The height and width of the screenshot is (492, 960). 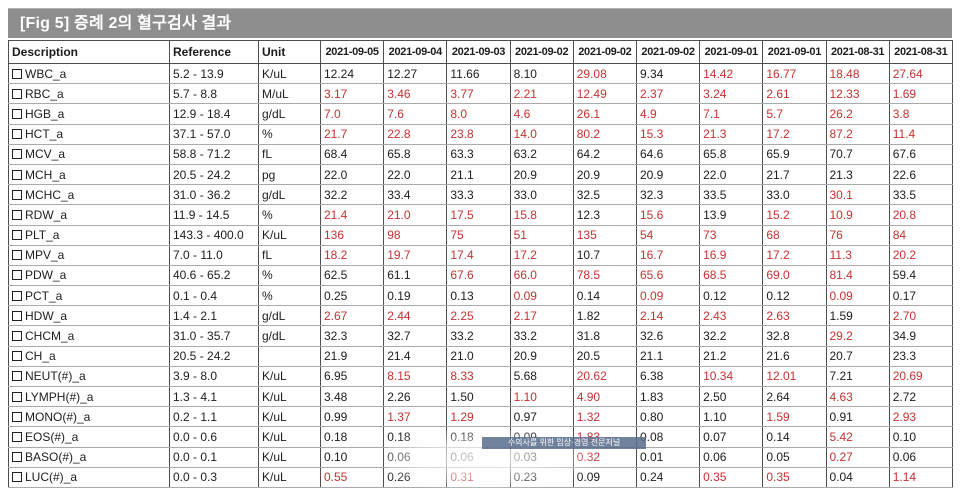 What do you see at coordinates (415, 73) in the screenshot?
I see `cell-value: 12.27` at bounding box center [415, 73].